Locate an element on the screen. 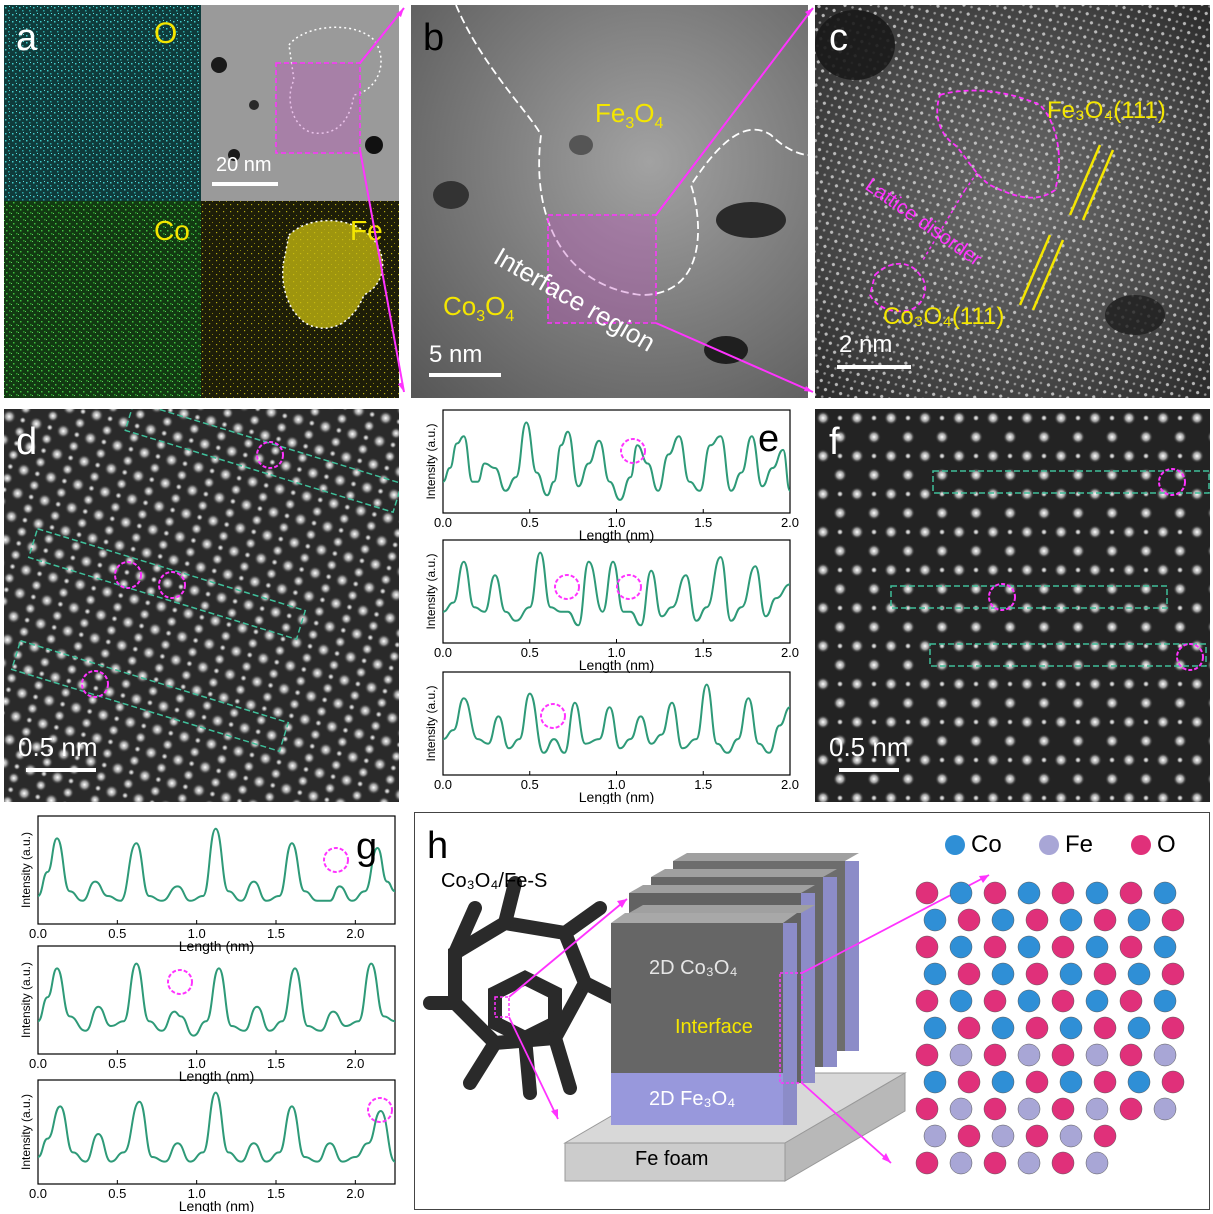 This screenshot has height=1214, width=1213. scale-label-f: 0.5 nm is located at coordinates (869, 747).